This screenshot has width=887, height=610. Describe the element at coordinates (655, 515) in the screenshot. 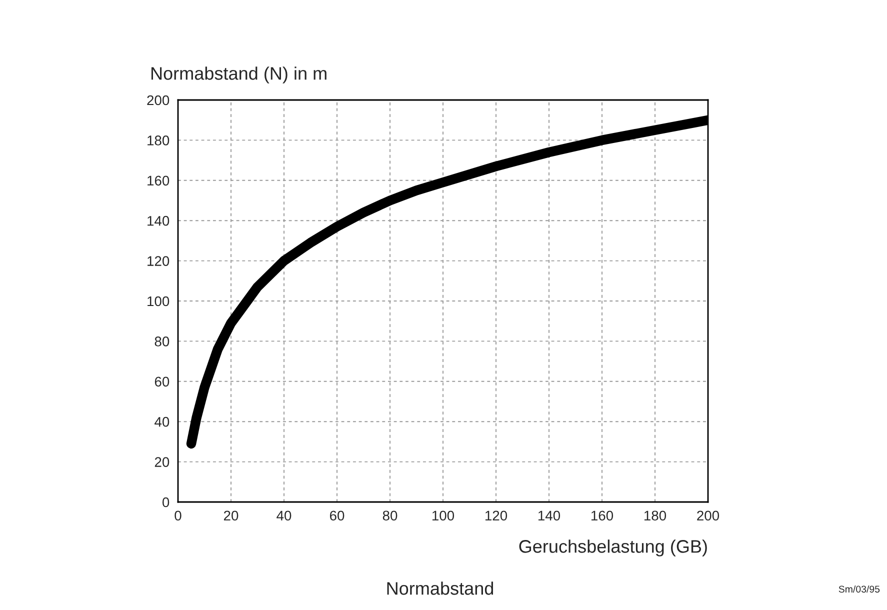

I see `x-tick-label: 180` at that location.